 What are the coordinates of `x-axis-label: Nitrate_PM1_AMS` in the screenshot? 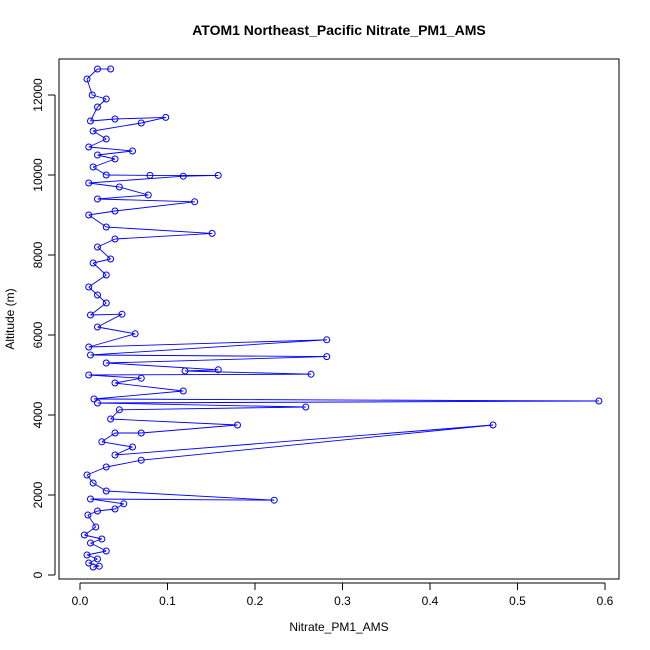 It's located at (338, 627).